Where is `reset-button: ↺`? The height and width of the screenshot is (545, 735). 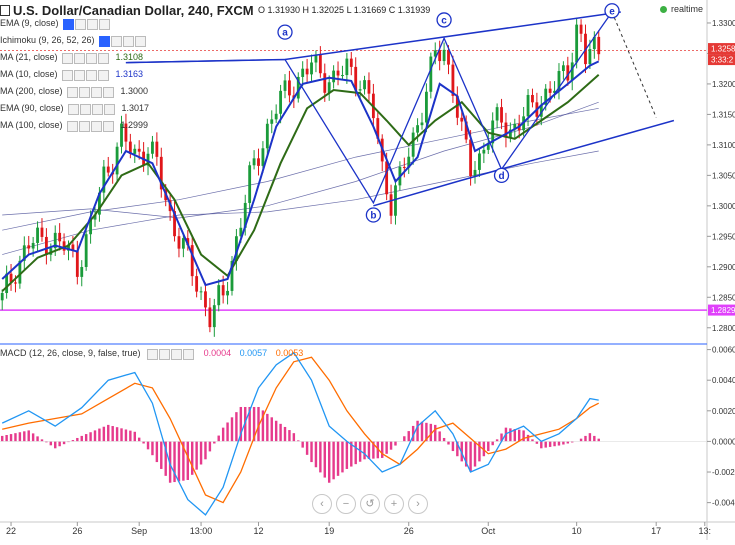 reset-button: ↺ is located at coordinates (370, 504).